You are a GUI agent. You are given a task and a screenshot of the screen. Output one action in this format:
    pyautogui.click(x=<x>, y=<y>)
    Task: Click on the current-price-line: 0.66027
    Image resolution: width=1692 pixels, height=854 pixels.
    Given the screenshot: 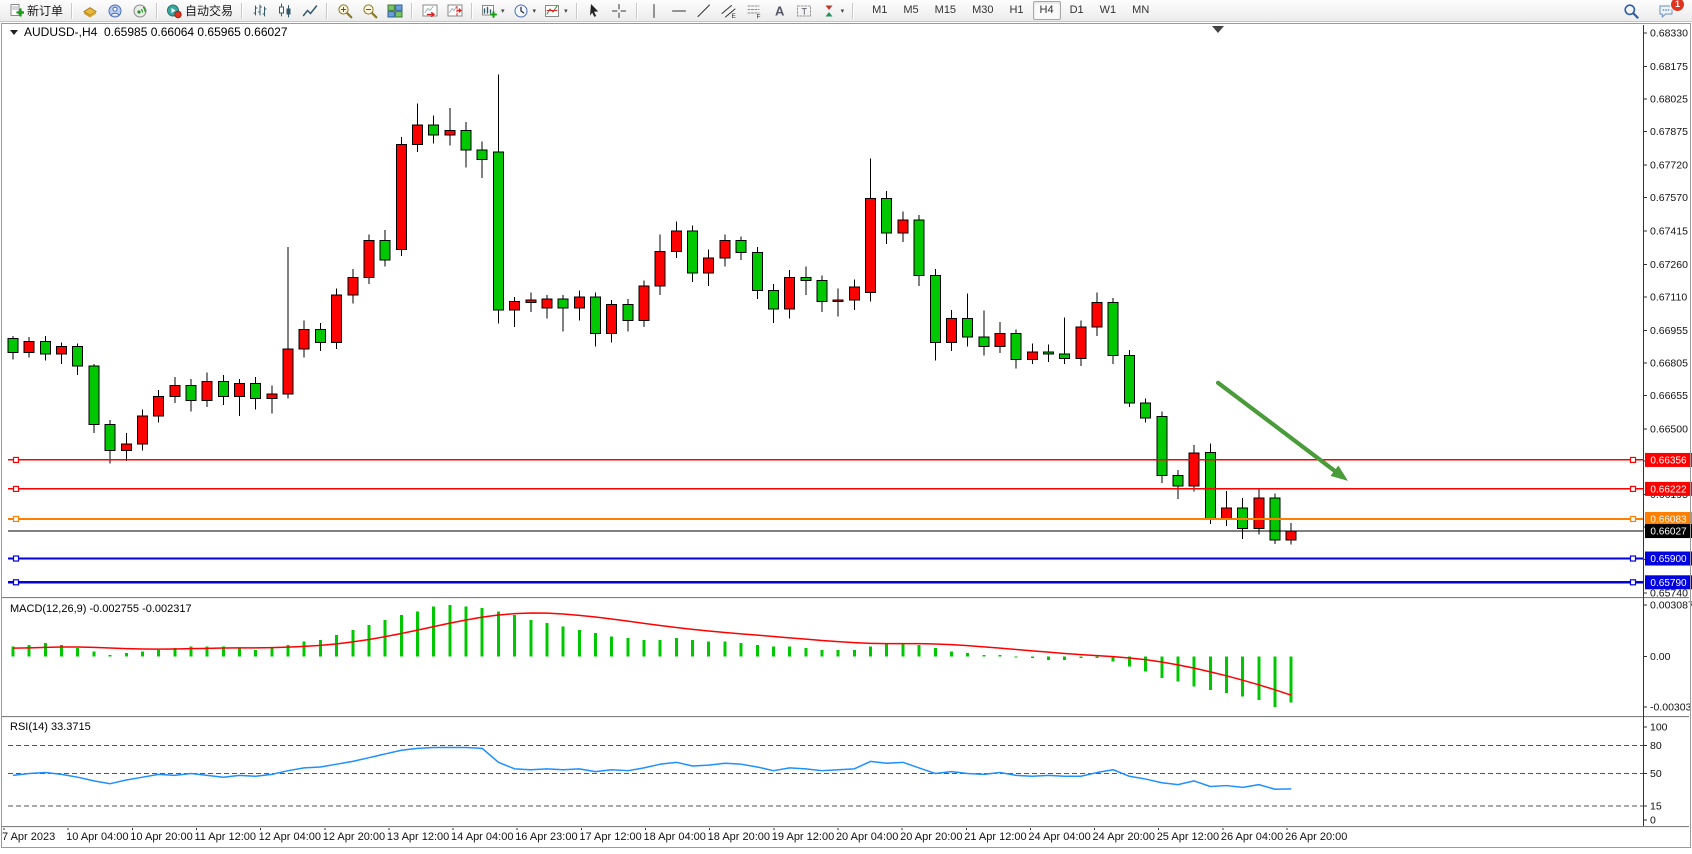 What is the action you would take?
    pyautogui.click(x=850, y=531)
    